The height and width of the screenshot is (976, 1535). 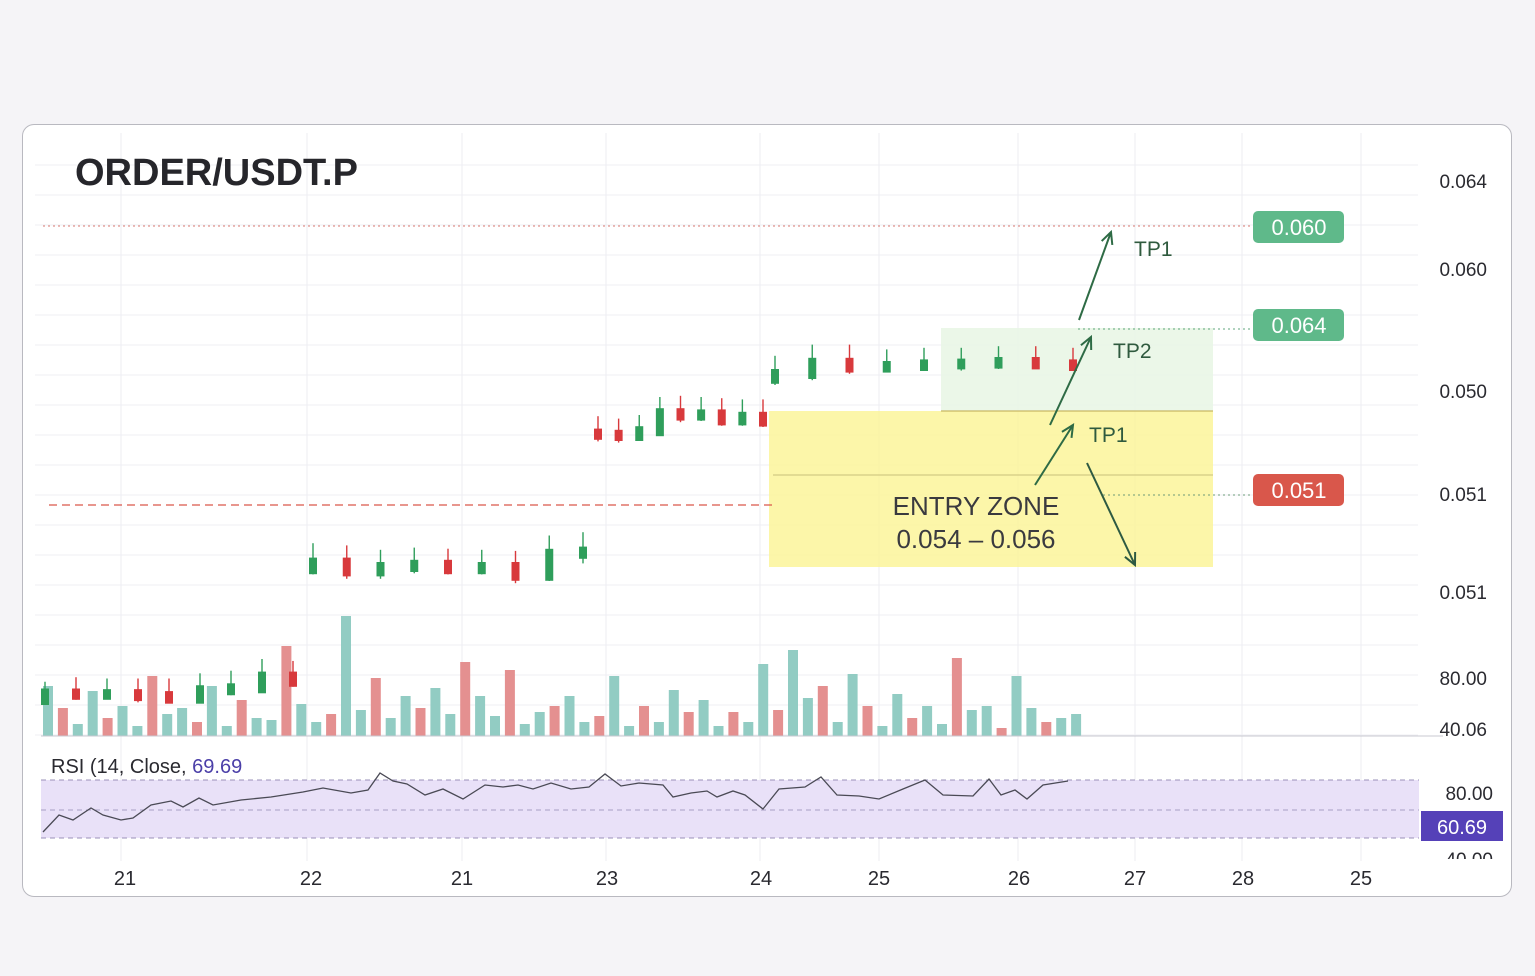 I want to click on svg-text: 60.69, so click(x=1462, y=828).